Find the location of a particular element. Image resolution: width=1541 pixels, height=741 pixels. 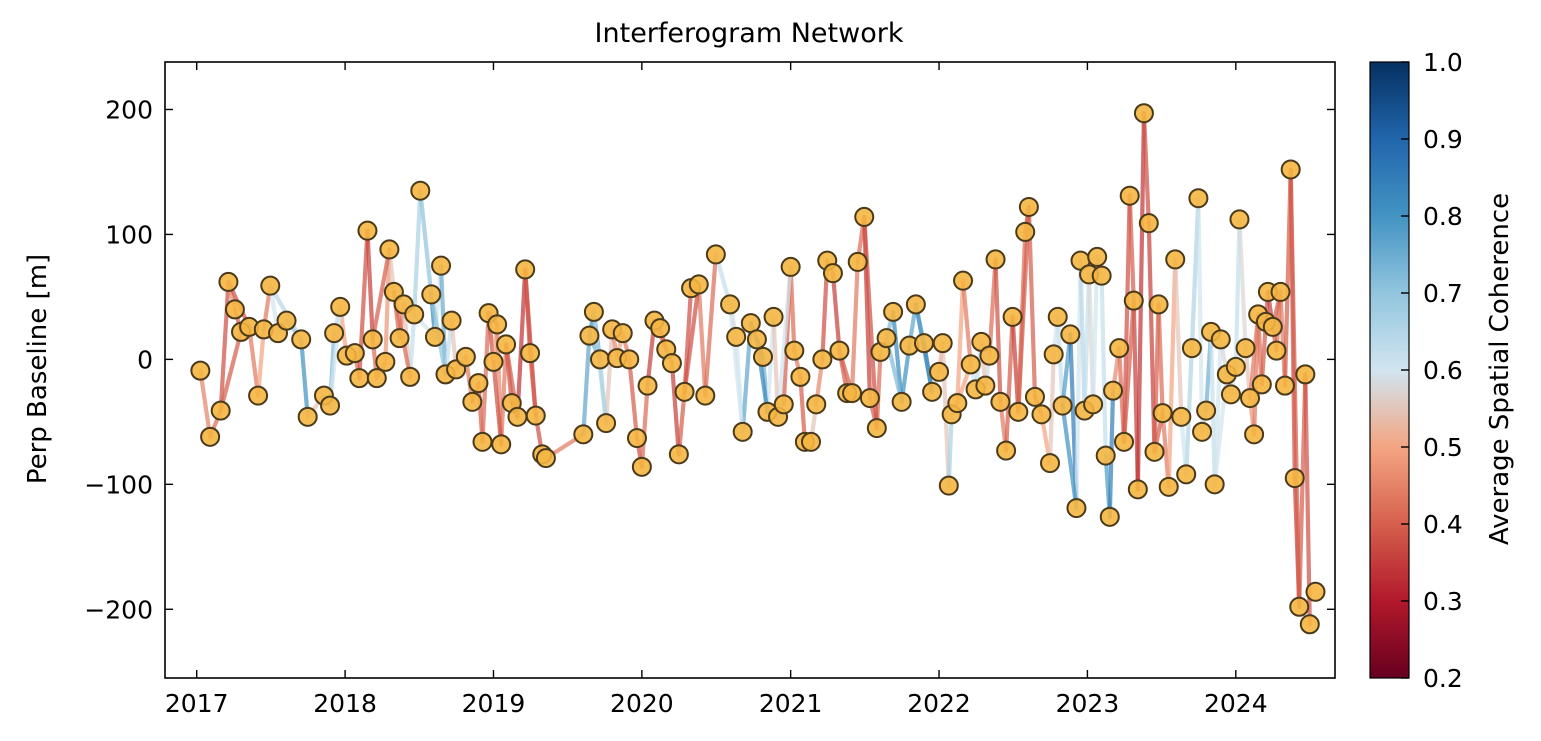

x-tick-label-7: 2024 is located at coordinates (1236, 703).